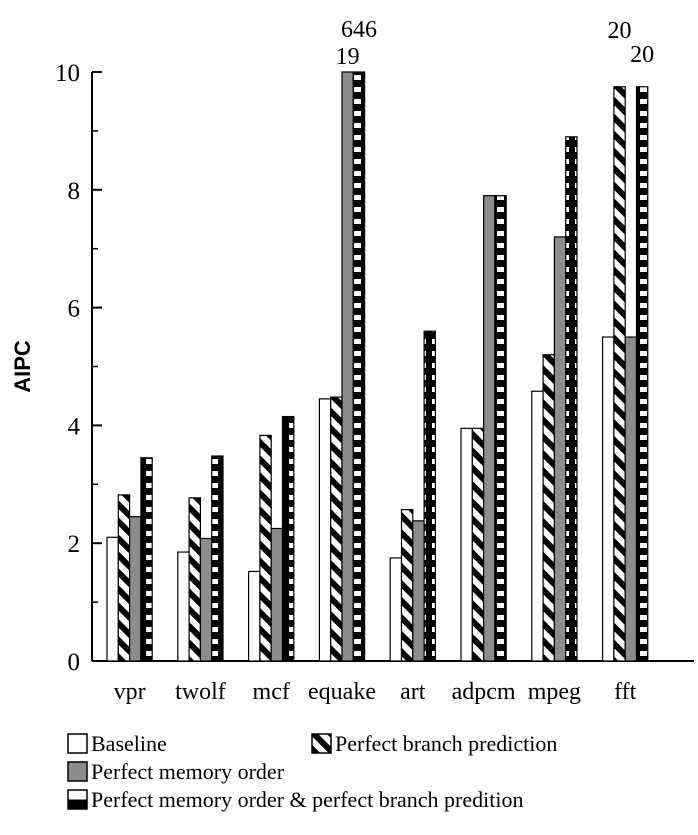 Image resolution: width=698 pixels, height=835 pixels. I want to click on bar-twolf-perfect-memory-order-perfect-branch-predition, so click(217, 558).